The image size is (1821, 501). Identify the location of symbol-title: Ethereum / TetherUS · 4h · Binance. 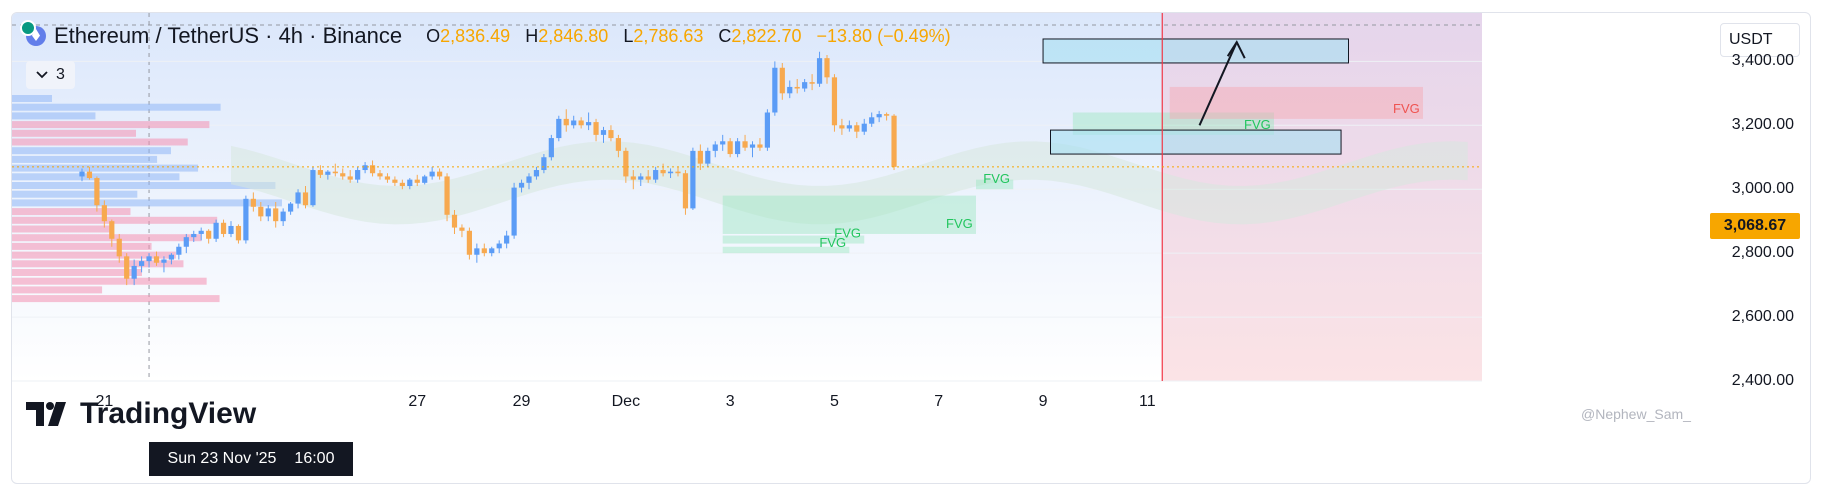
(228, 35).